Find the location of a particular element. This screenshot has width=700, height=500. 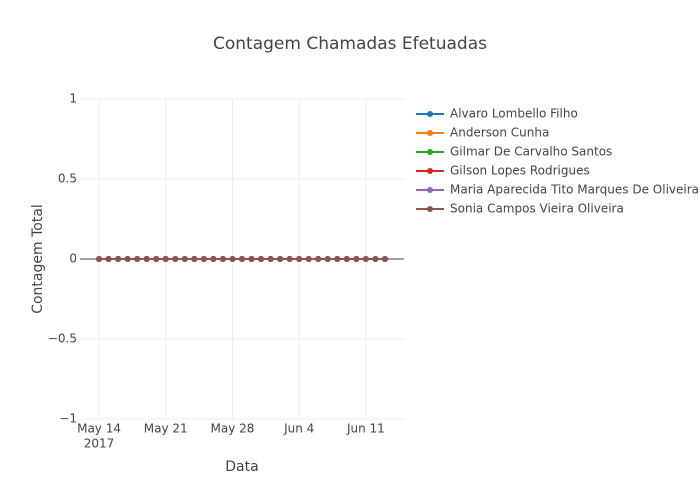

x-tick-label: May 28 is located at coordinates (233, 429).